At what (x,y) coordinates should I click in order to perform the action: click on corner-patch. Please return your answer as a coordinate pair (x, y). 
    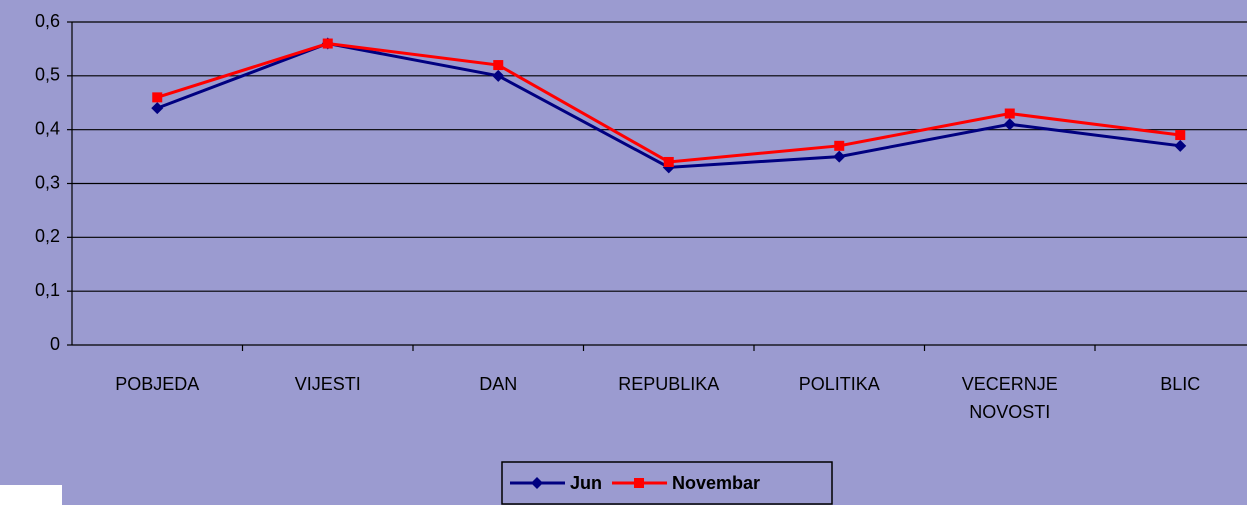
    Looking at the image, I should click on (31, 495).